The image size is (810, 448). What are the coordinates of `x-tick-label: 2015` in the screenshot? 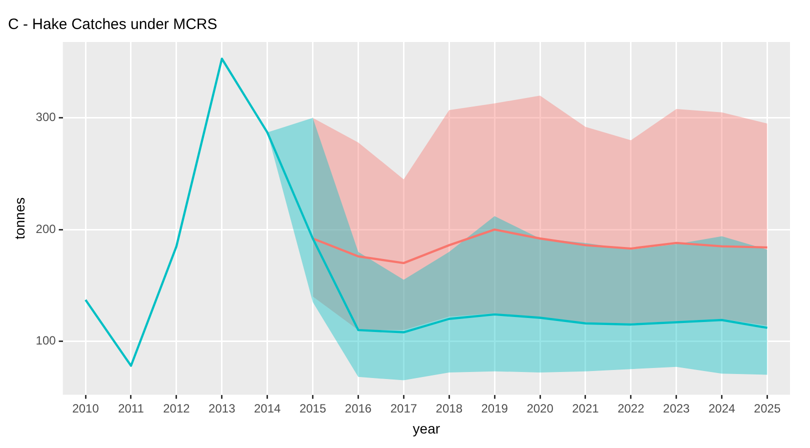 It's located at (312, 408).